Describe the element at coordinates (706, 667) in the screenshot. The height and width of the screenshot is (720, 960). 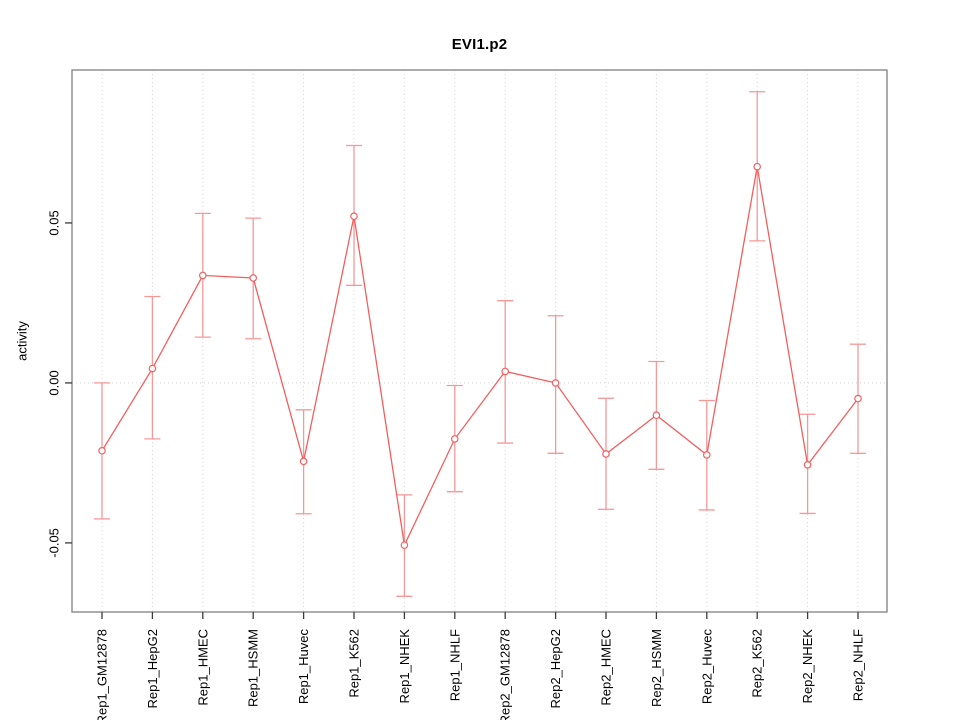
I see `x-tick-label: Rep2_Huvec` at that location.